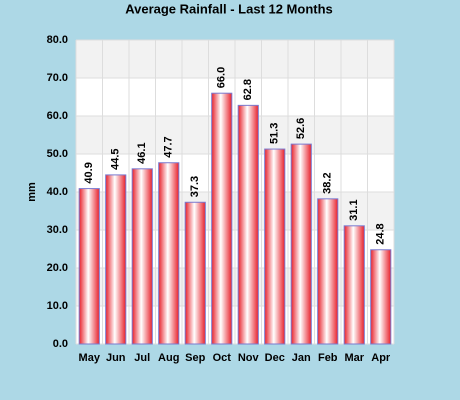 The width and height of the screenshot is (460, 400). I want to click on y-tick-label: 0.0, so click(60, 344).